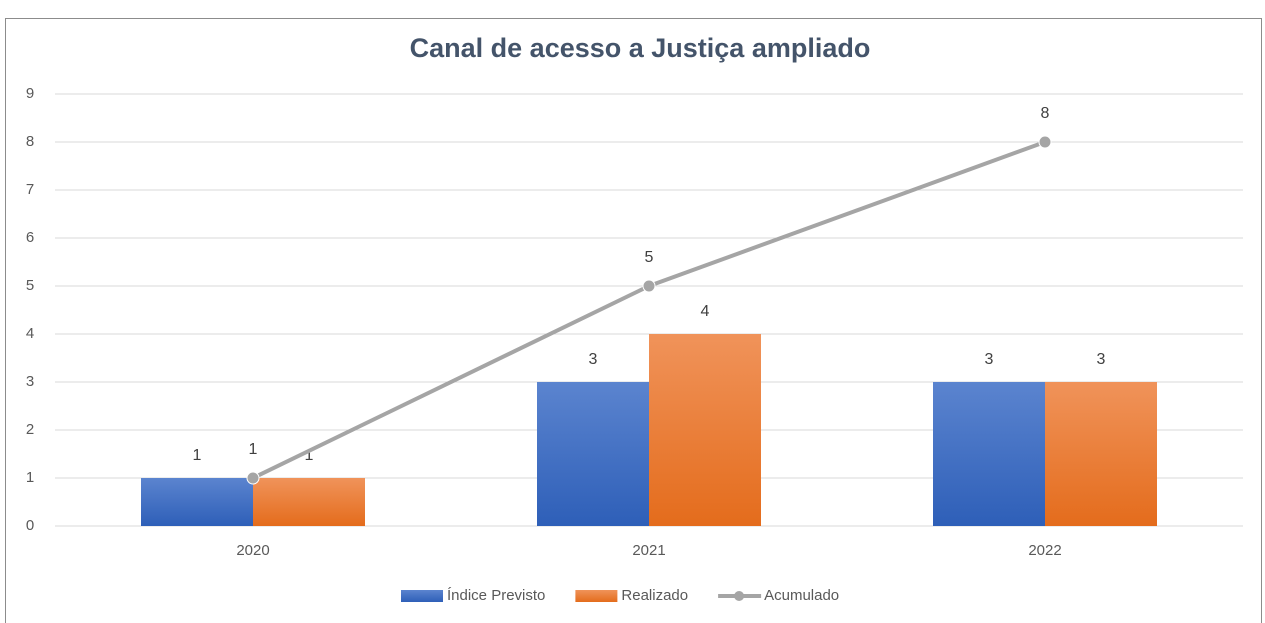 The height and width of the screenshot is (623, 1265). I want to click on y-tick-label: 7, so click(30, 189).